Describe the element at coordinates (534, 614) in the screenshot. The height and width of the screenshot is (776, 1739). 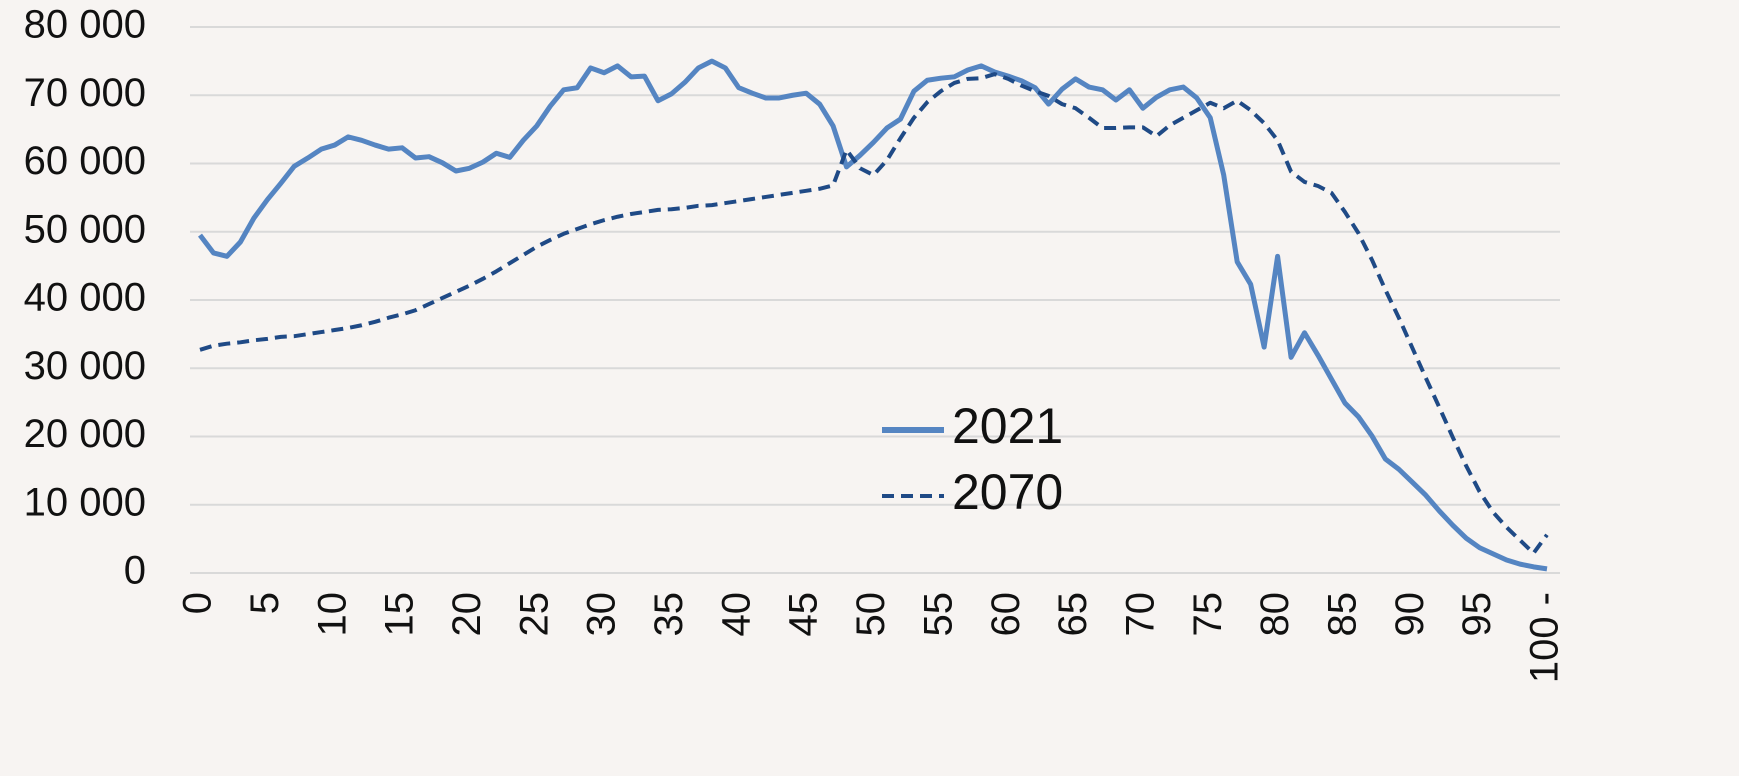
I see `x-tick-label: 25` at that location.